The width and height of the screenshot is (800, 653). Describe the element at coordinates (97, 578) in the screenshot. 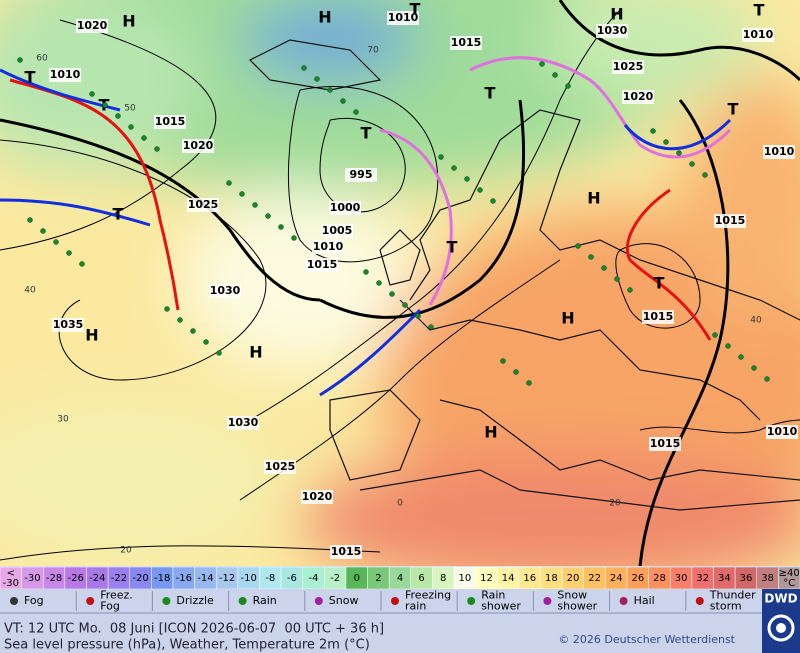

I see `scale-label: -24` at that location.